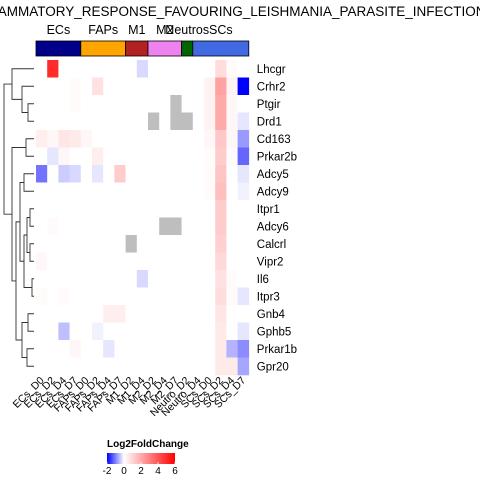  What do you see at coordinates (271, 70) in the screenshot?
I see `row-label: Lhcgr` at bounding box center [271, 70].